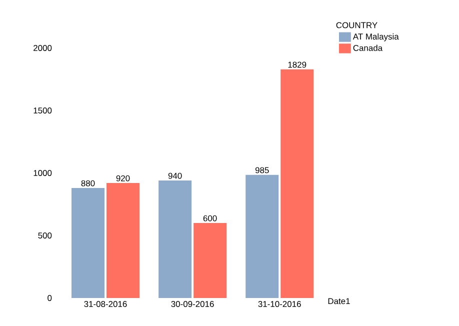 The width and height of the screenshot is (459, 326). What do you see at coordinates (279, 304) in the screenshot?
I see `x-tick-label: 31-10-2016` at bounding box center [279, 304].